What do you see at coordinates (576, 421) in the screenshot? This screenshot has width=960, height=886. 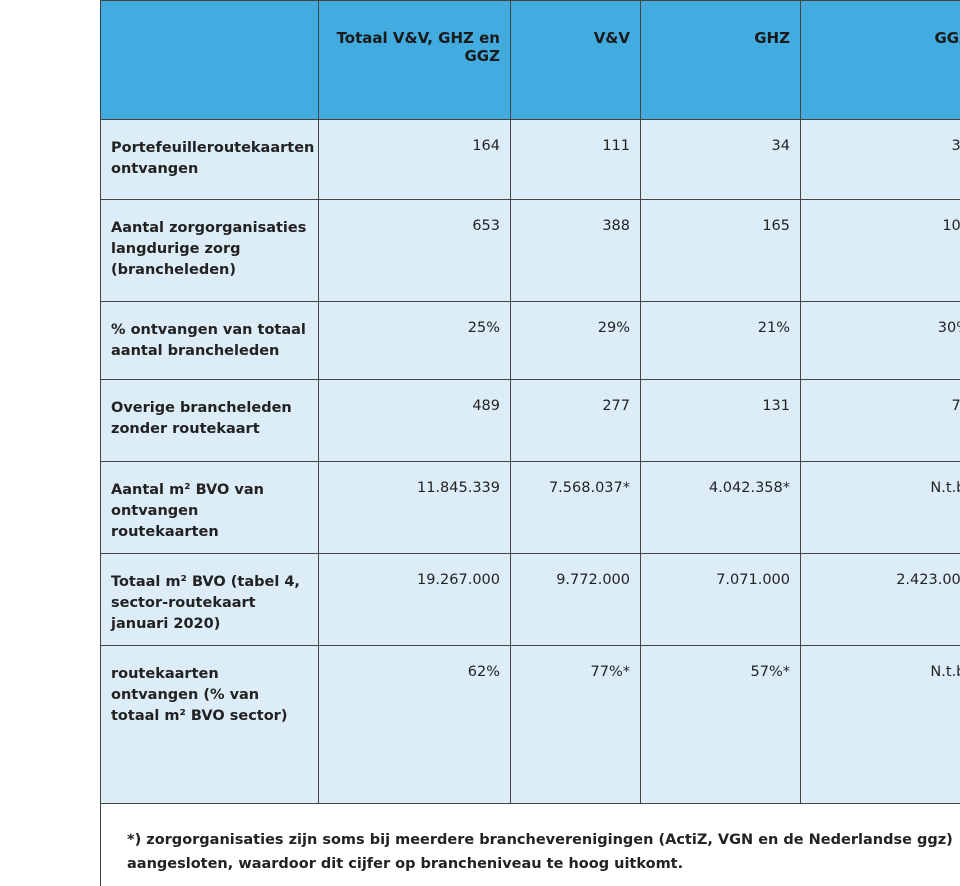 I see `value-cell: 277` at bounding box center [576, 421].